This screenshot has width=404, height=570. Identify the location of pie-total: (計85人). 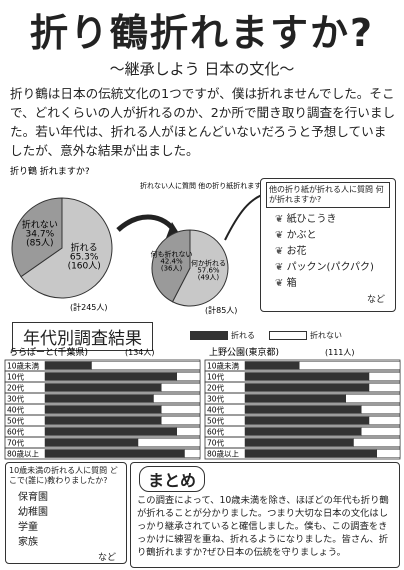
(221, 310).